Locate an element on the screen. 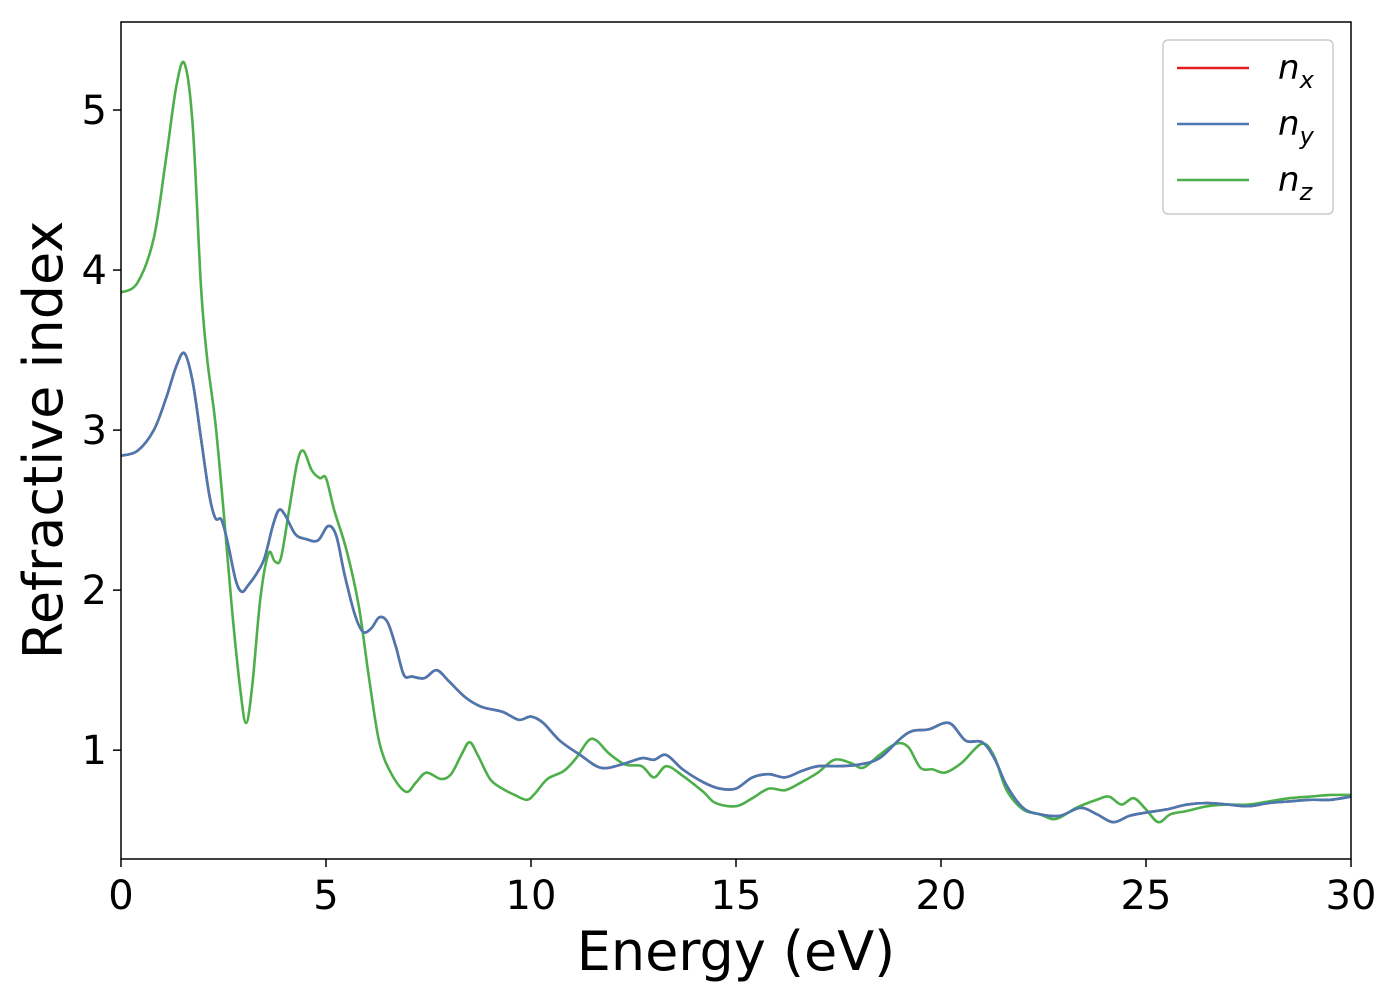  x-tick-label: 25 is located at coordinates (1146, 896).